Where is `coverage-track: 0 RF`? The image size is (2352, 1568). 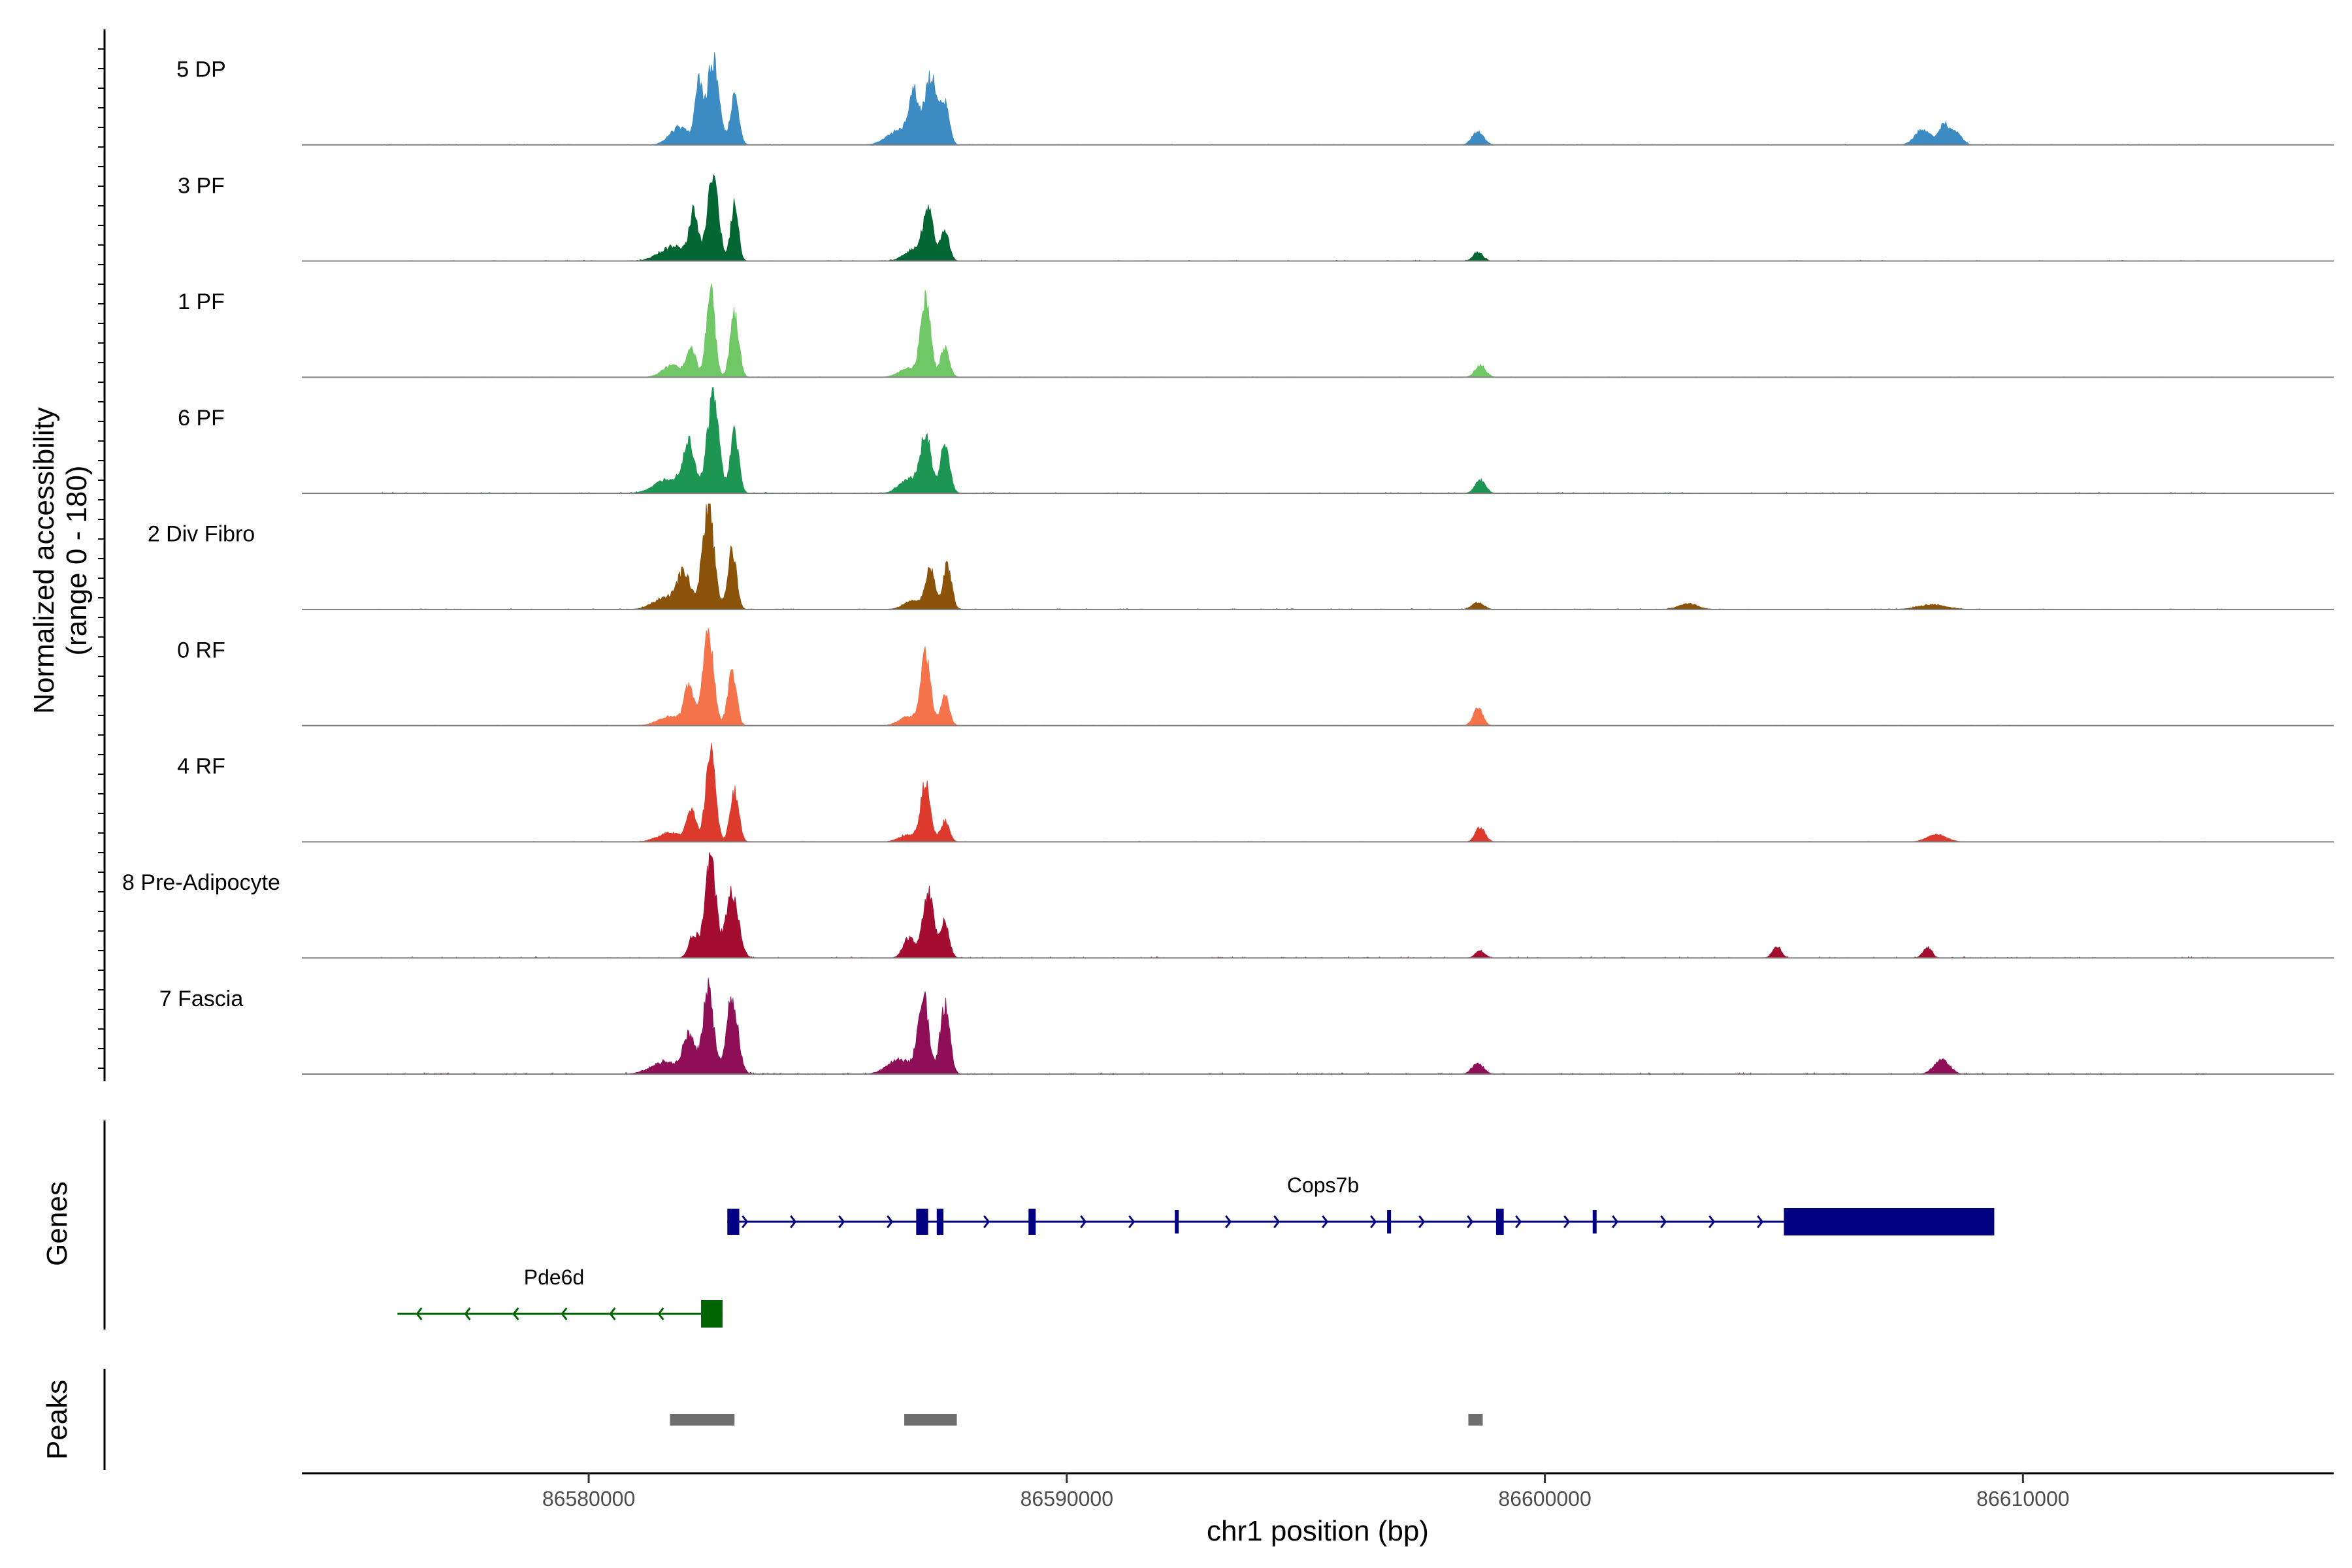
coverage-track: 0 RF is located at coordinates (1255, 677).